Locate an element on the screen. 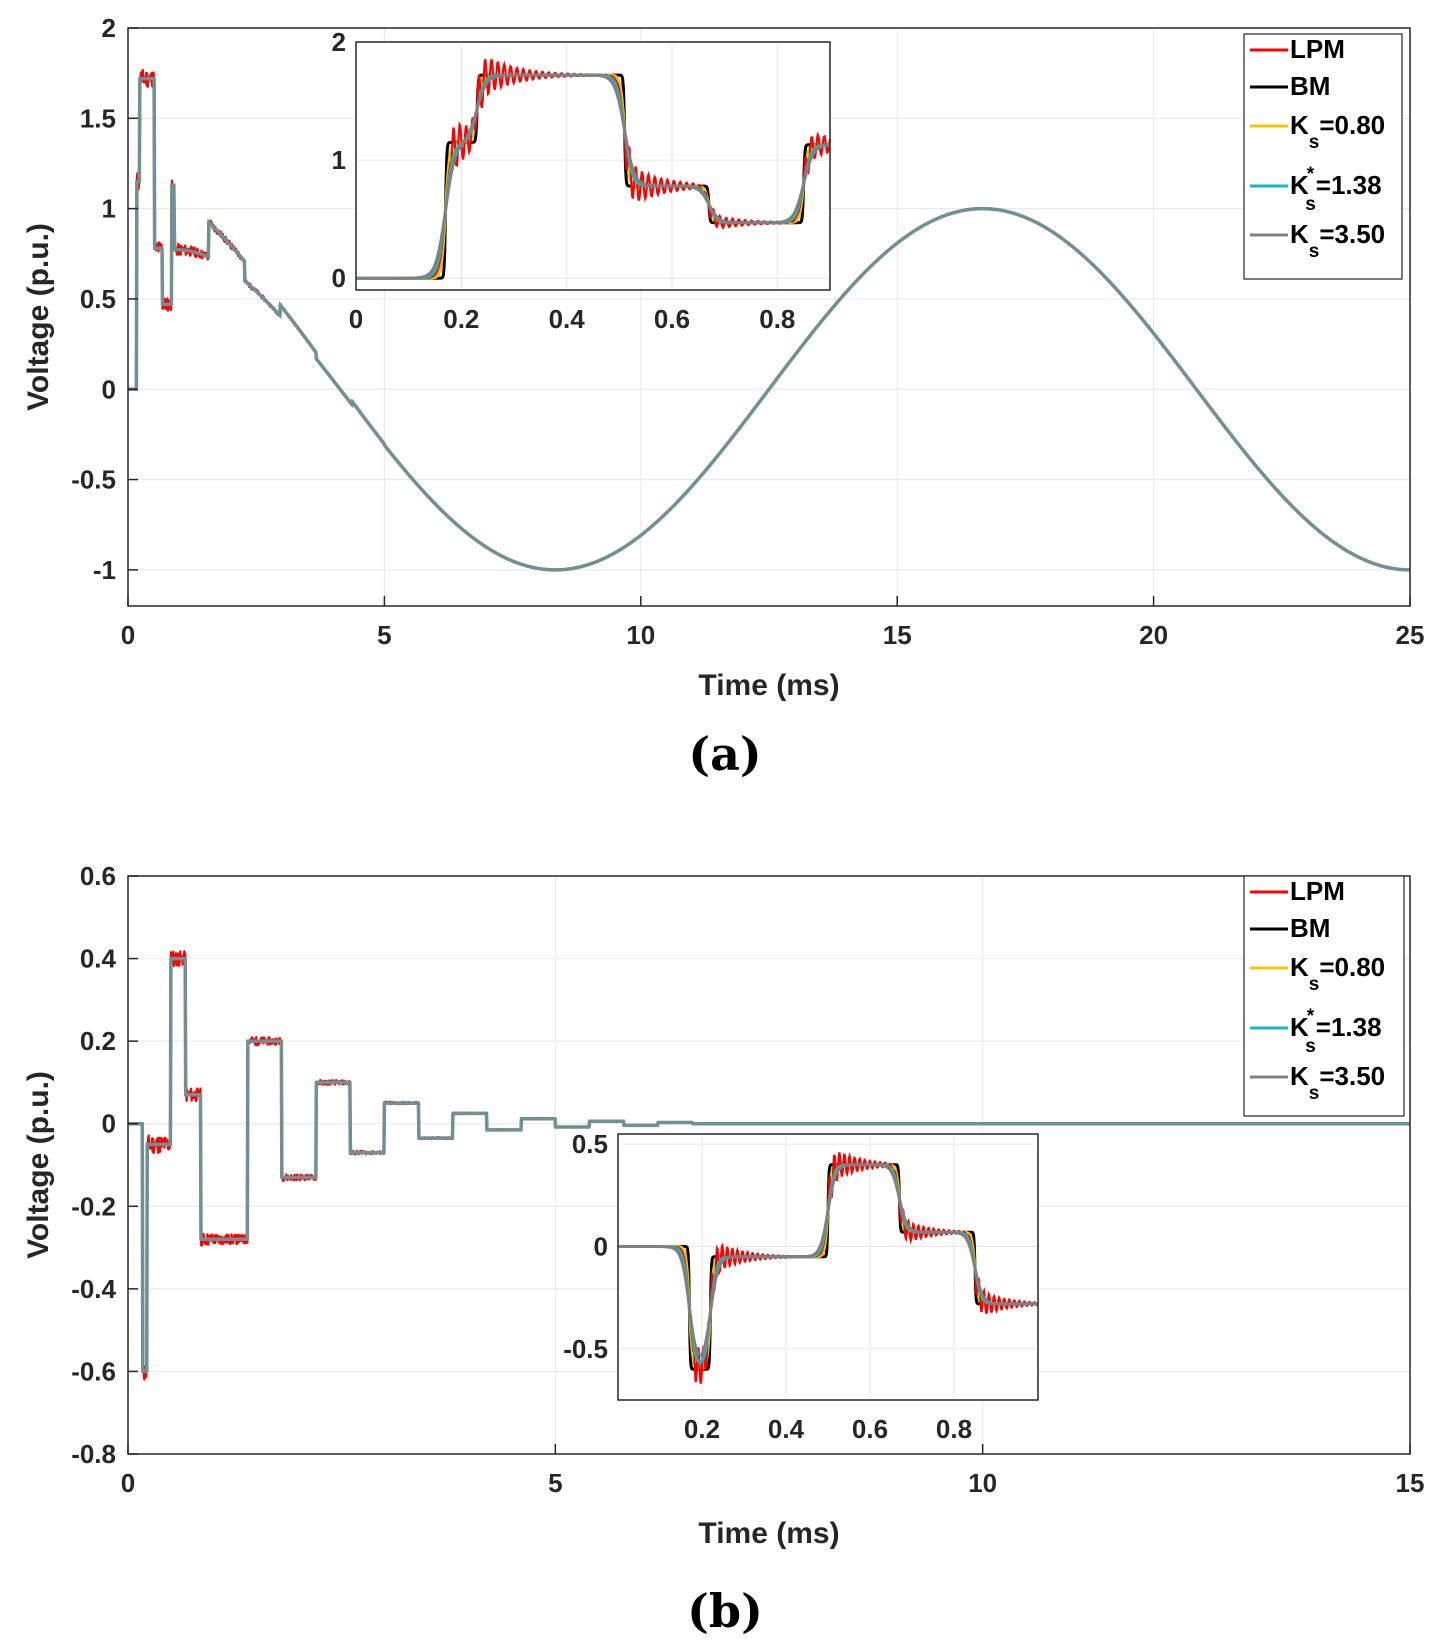  y-tick-label: 0.5 is located at coordinates (98, 299).